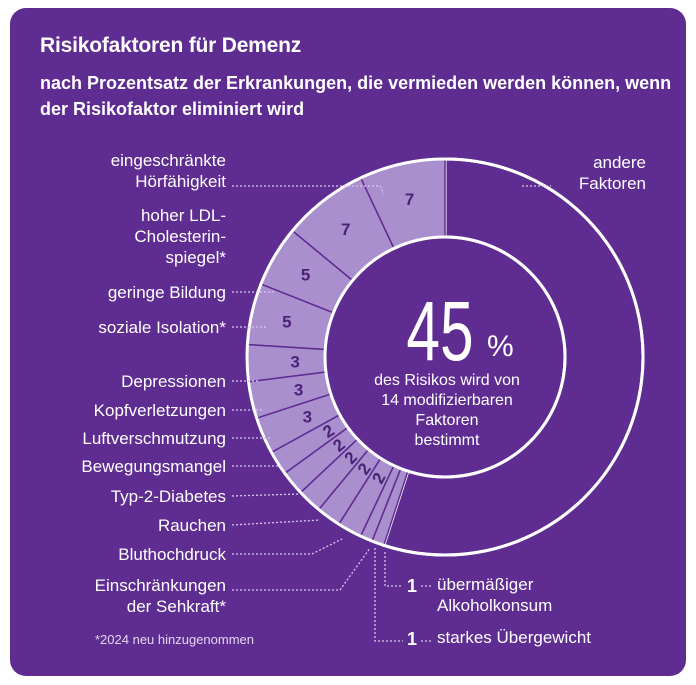 Image resolution: width=696 pixels, height=685 pixels. Describe the element at coordinates (447, 380) in the screenshot. I see `center-caption-line: des Risikos wird von` at that location.